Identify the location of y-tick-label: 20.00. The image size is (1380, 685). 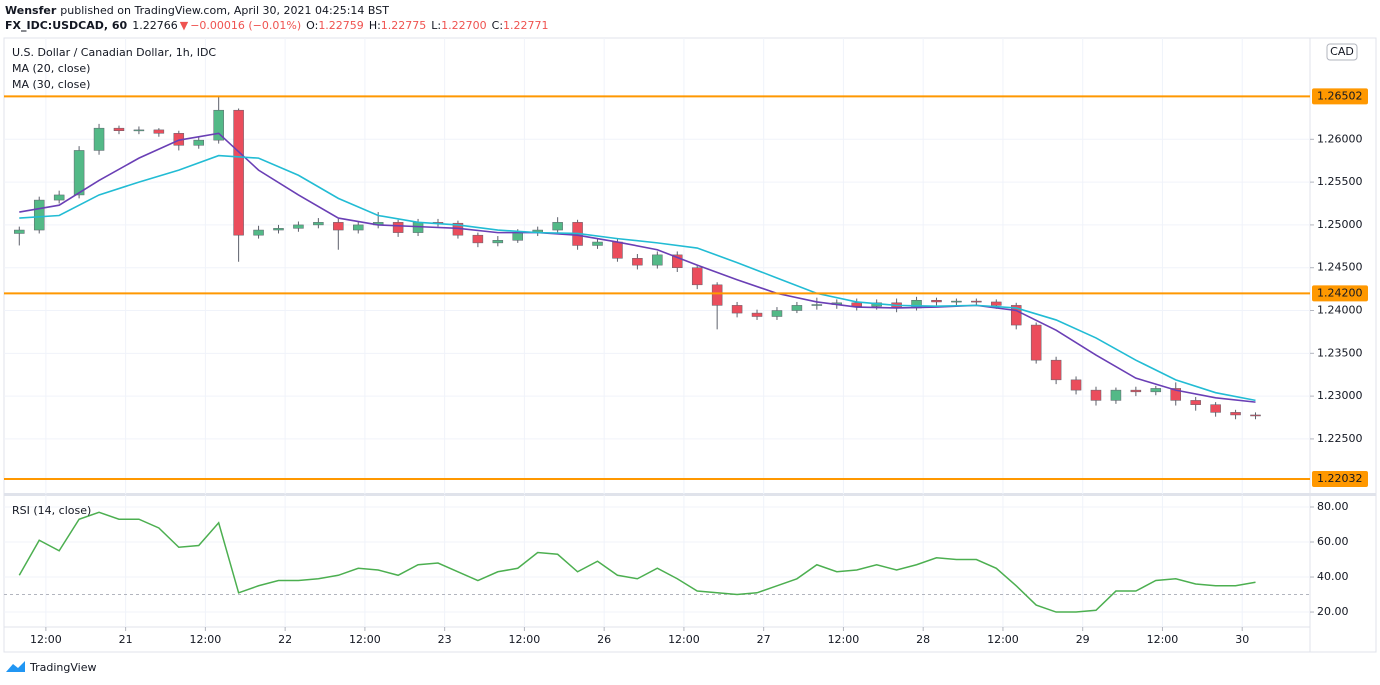
(1333, 611).